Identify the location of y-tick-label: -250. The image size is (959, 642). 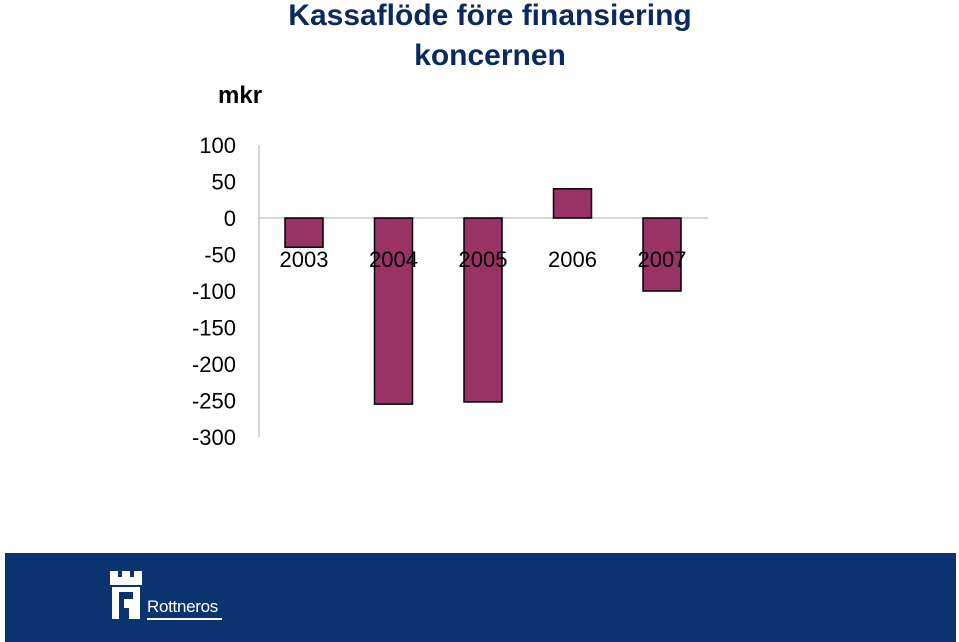
(214, 401).